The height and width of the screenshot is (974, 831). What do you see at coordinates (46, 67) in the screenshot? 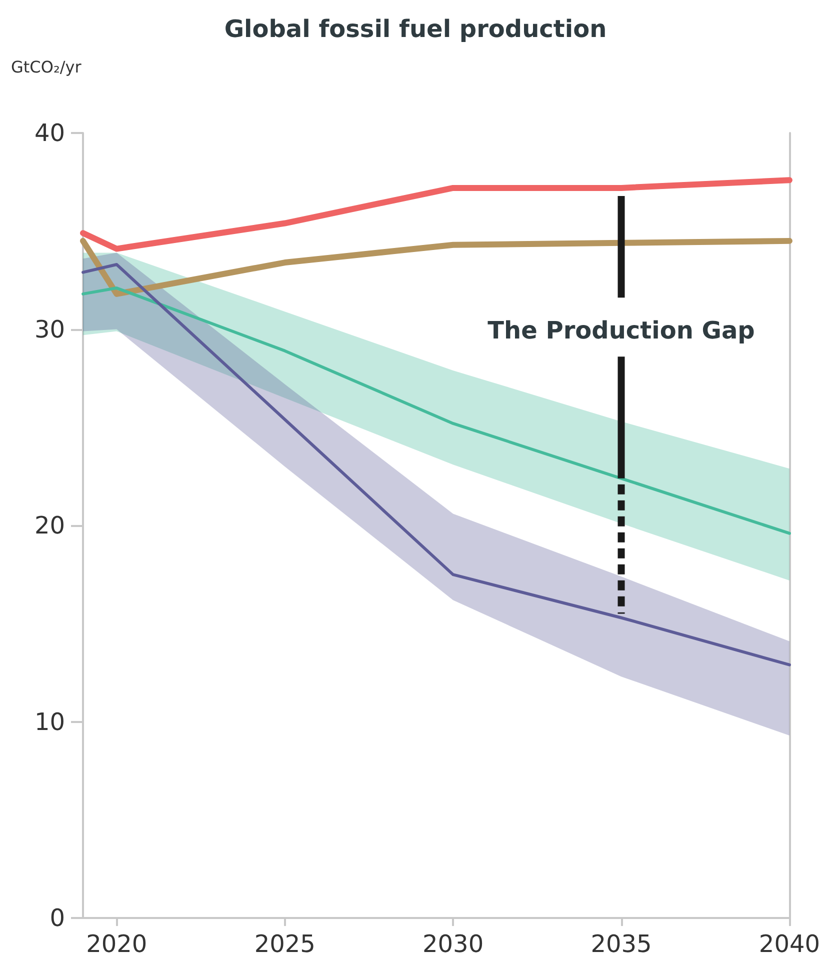
I see `y-axis-title: GtCO₂/yr` at bounding box center [46, 67].